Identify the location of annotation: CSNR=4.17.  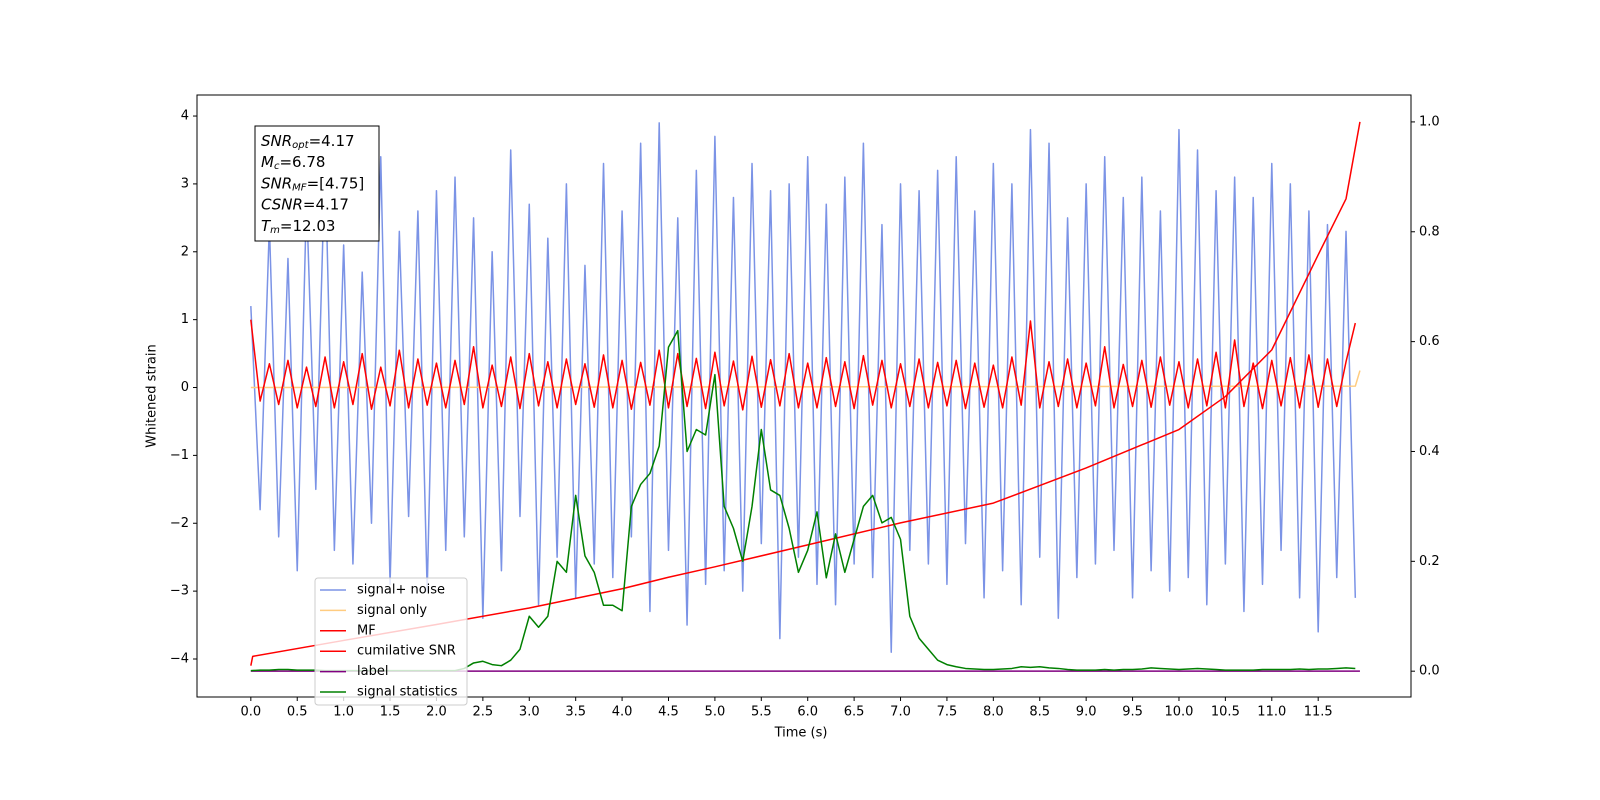
(305, 204).